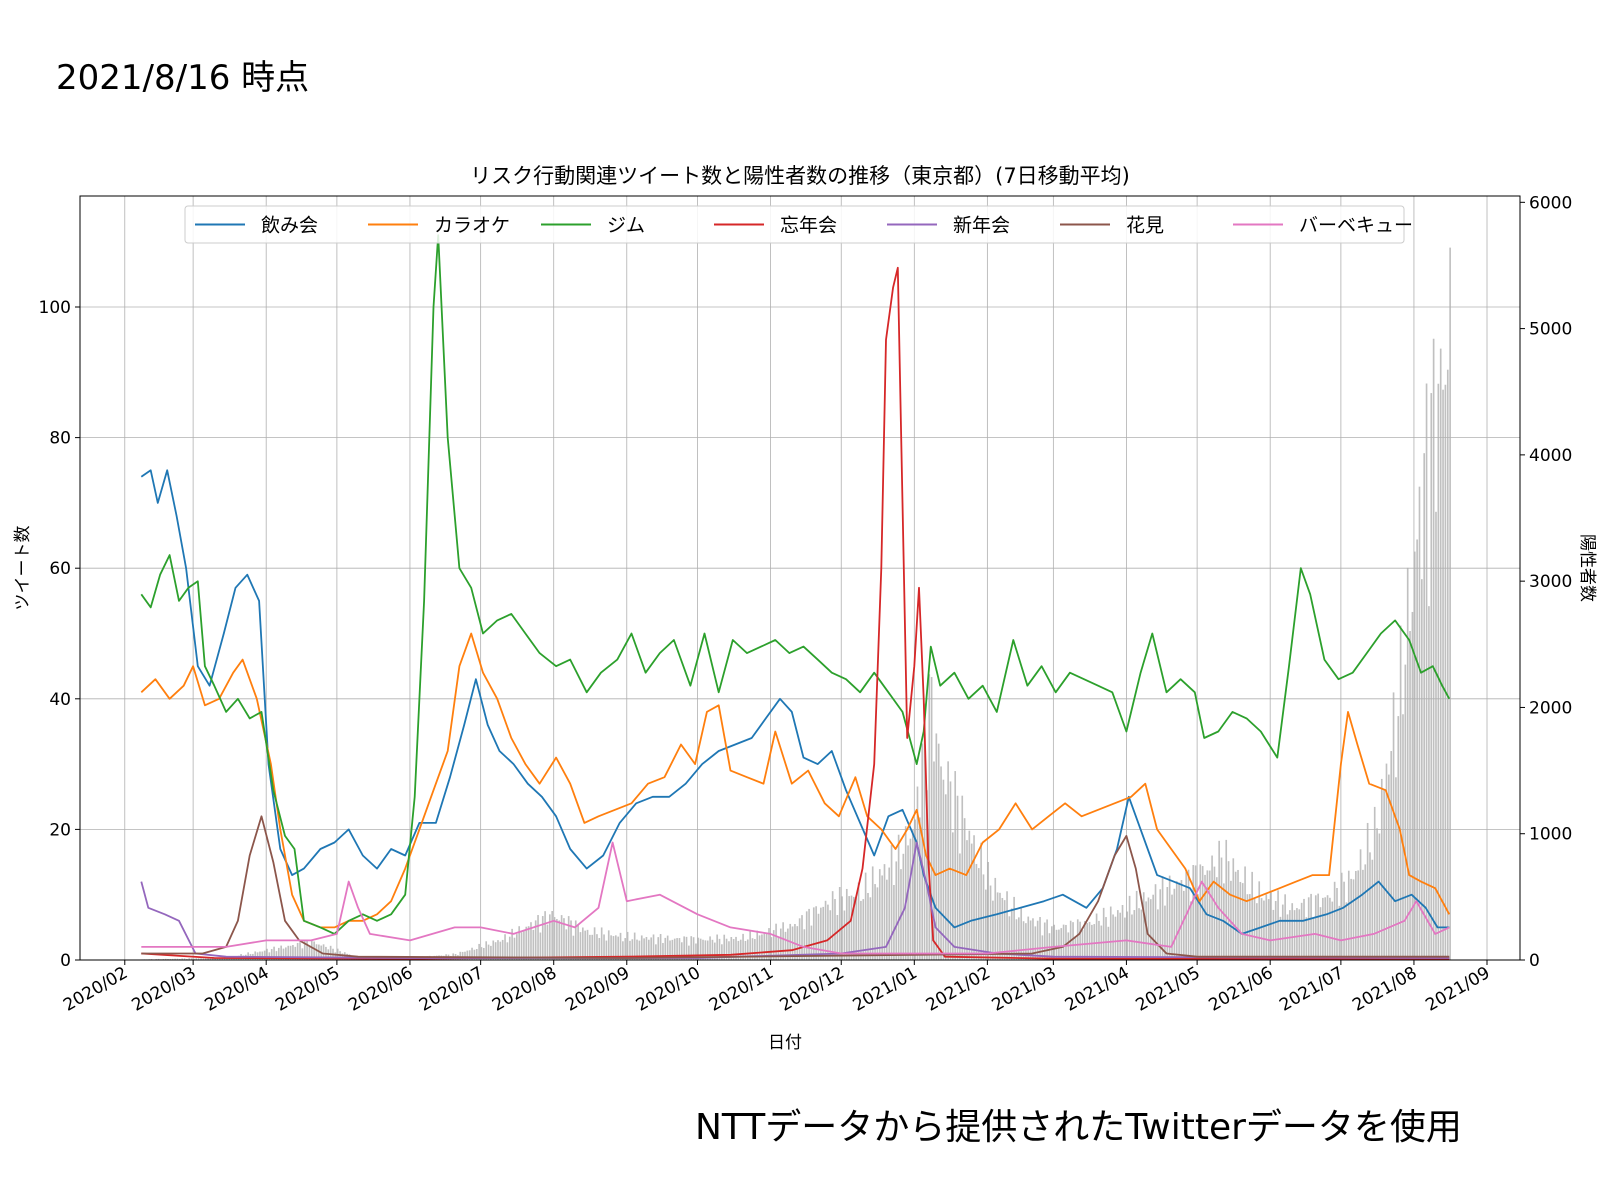  I want to click on chart-title: リスク行動関連ツイート数と陽性者数の推移（東京都）(7日移動平均), so click(800, 176).